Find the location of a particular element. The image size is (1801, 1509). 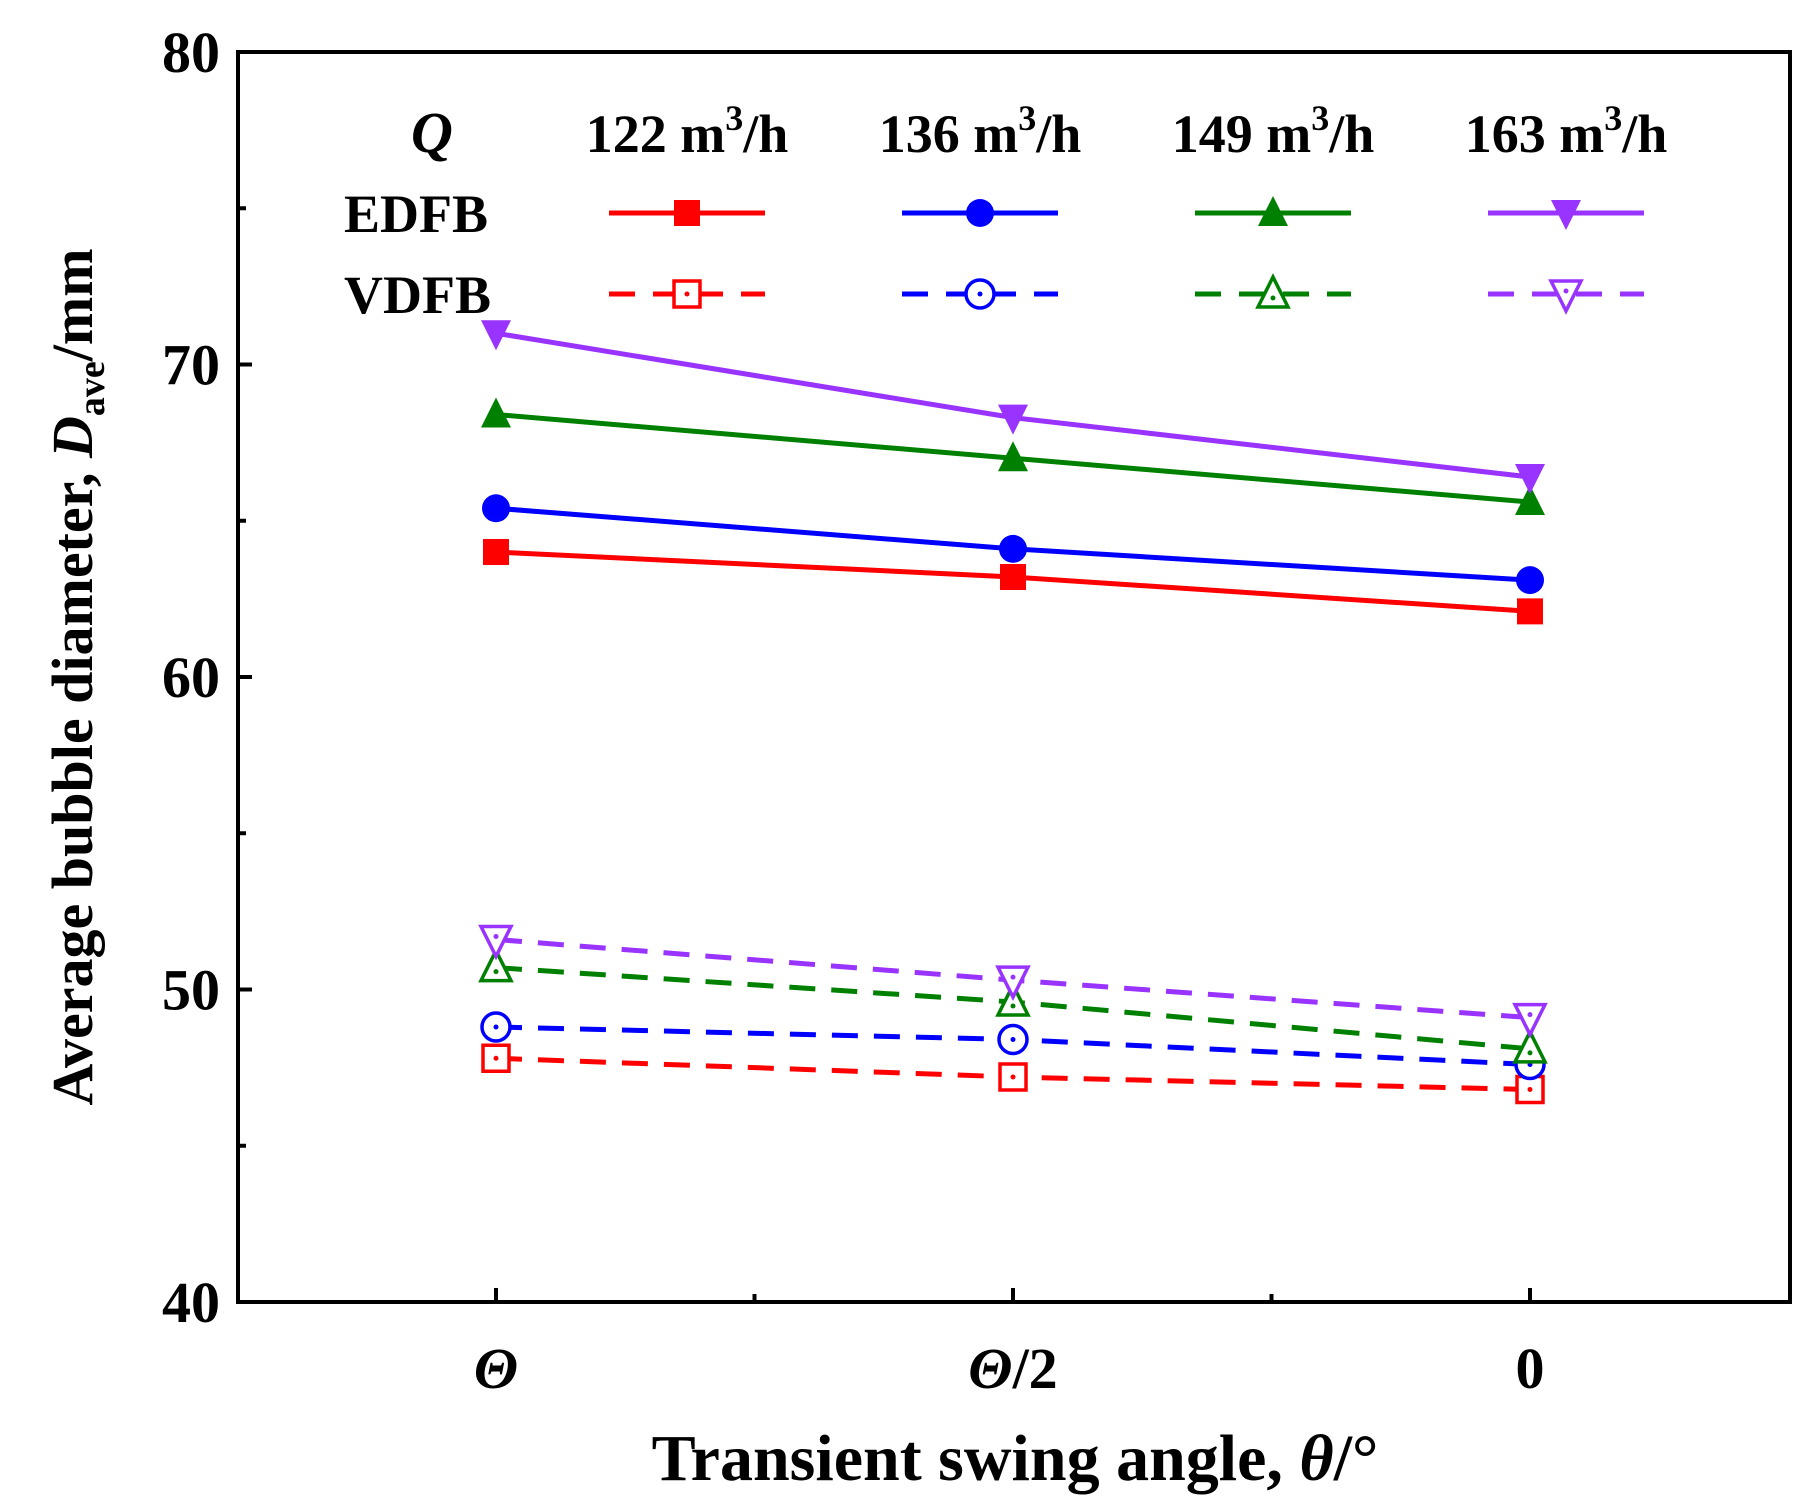

legend-flow-rate: 136 m3/h is located at coordinates (980, 131).